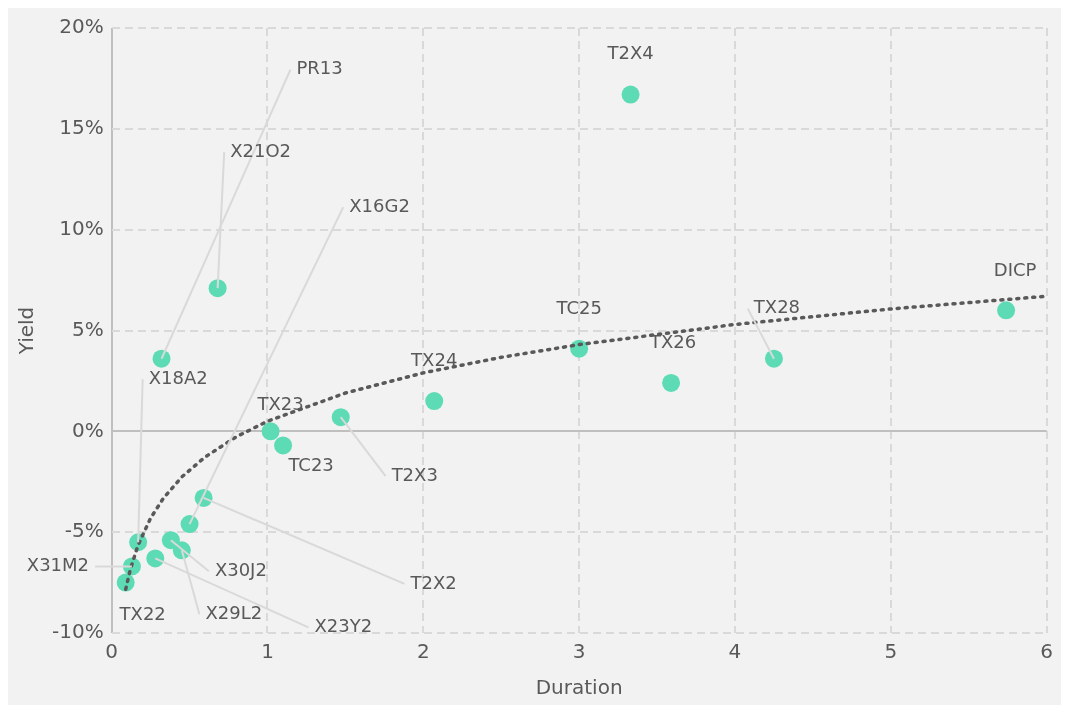  What do you see at coordinates (672, 341) in the screenshot?
I see `data-label: TX26` at bounding box center [672, 341].